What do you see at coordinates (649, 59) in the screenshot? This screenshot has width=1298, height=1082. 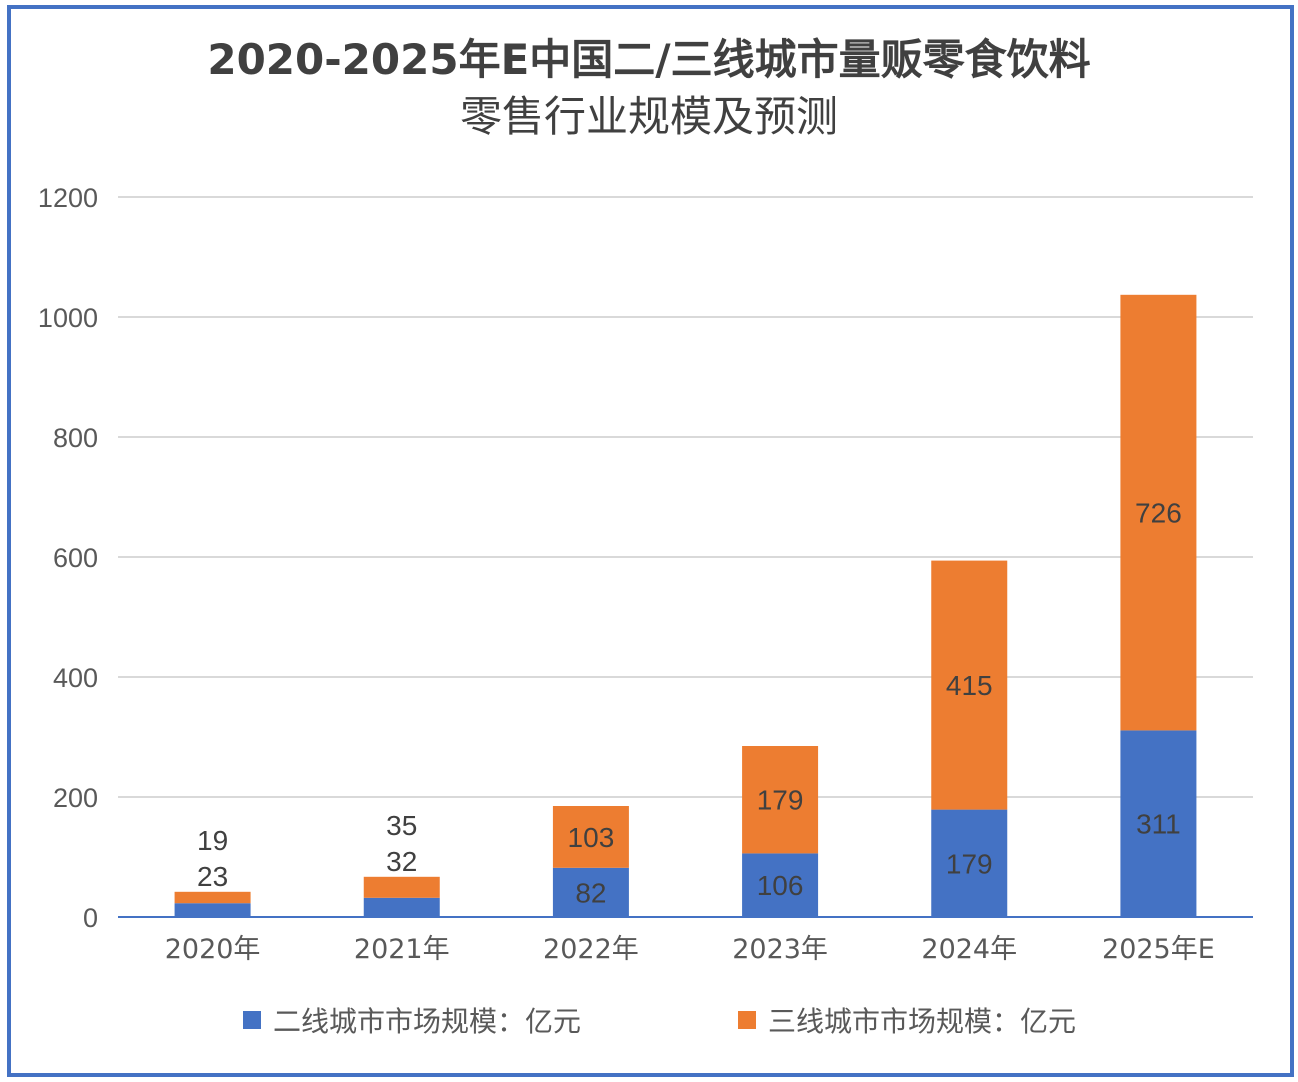 I see `chart-title-line-1: 2020-2025年E中国二/三线城市量贩零食饮料` at bounding box center [649, 59].